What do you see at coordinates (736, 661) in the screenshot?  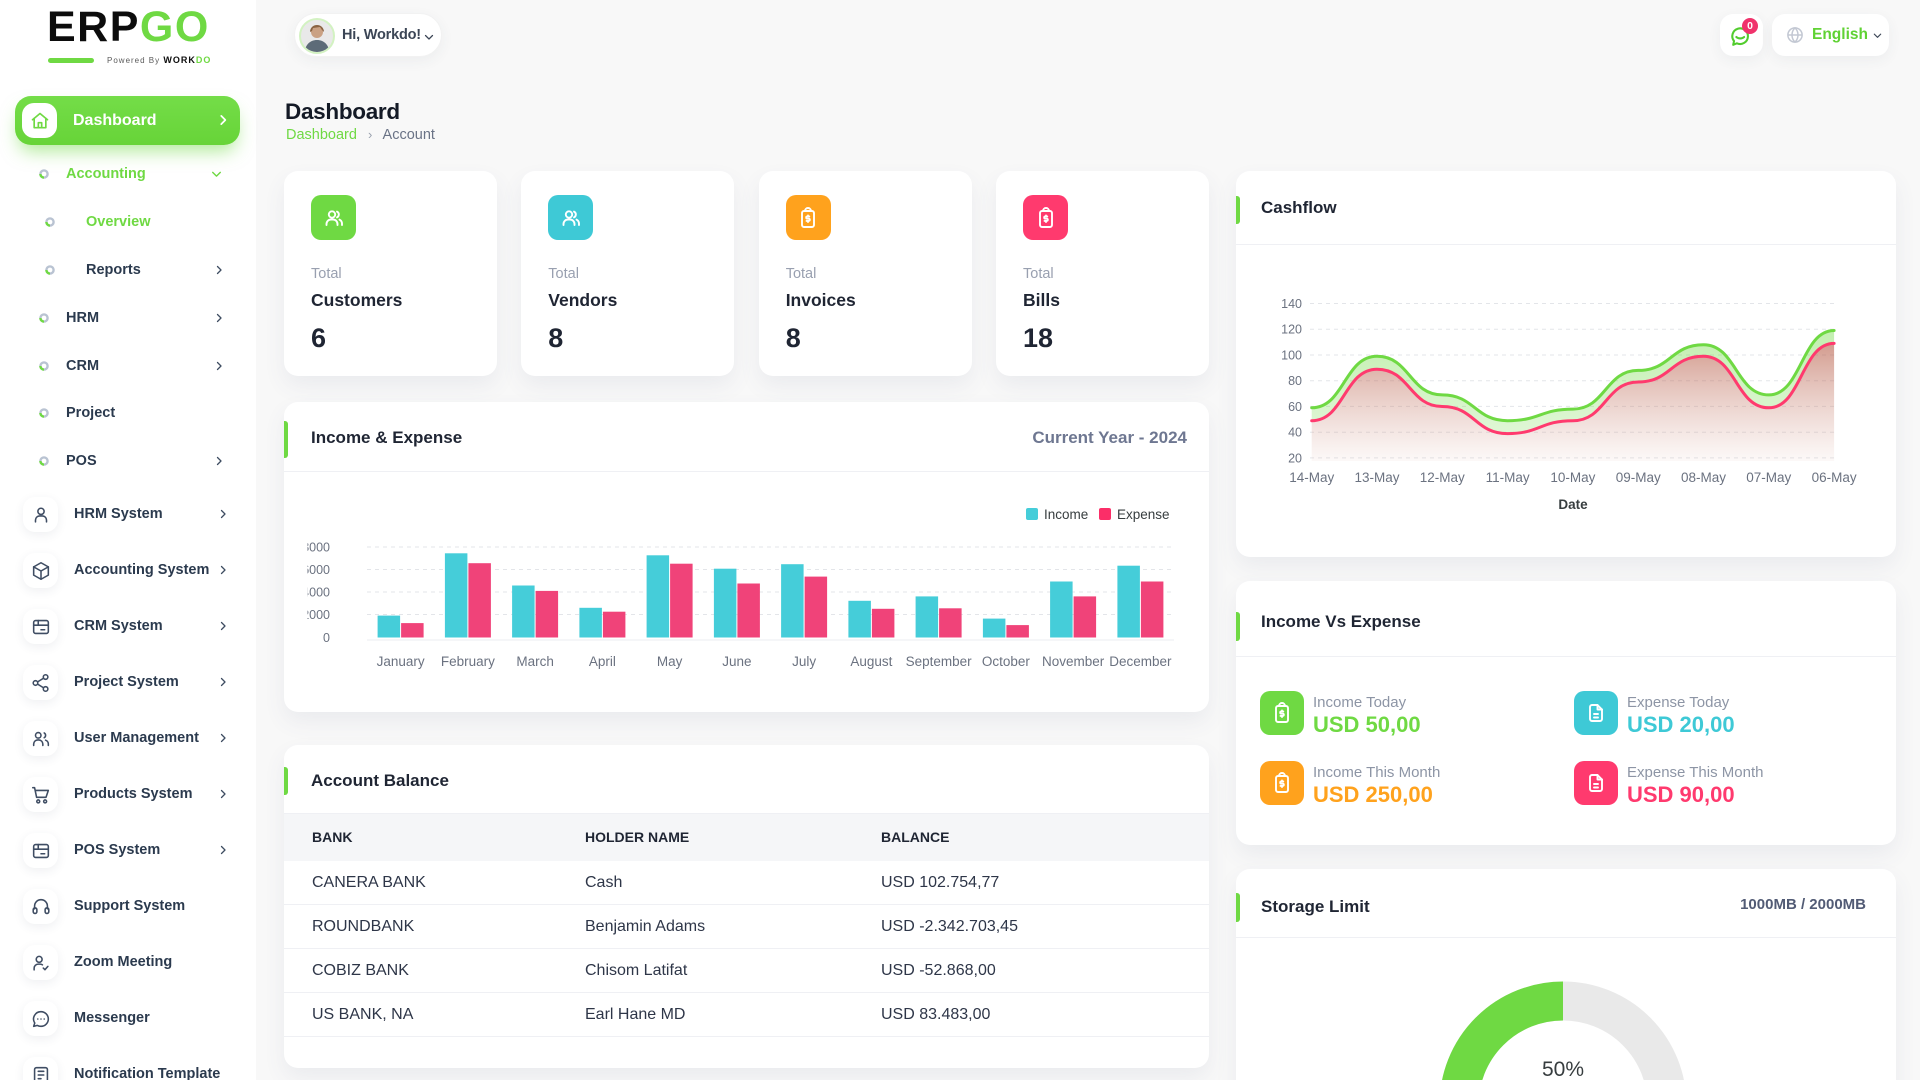 I see `svg-text: June` at bounding box center [736, 661].